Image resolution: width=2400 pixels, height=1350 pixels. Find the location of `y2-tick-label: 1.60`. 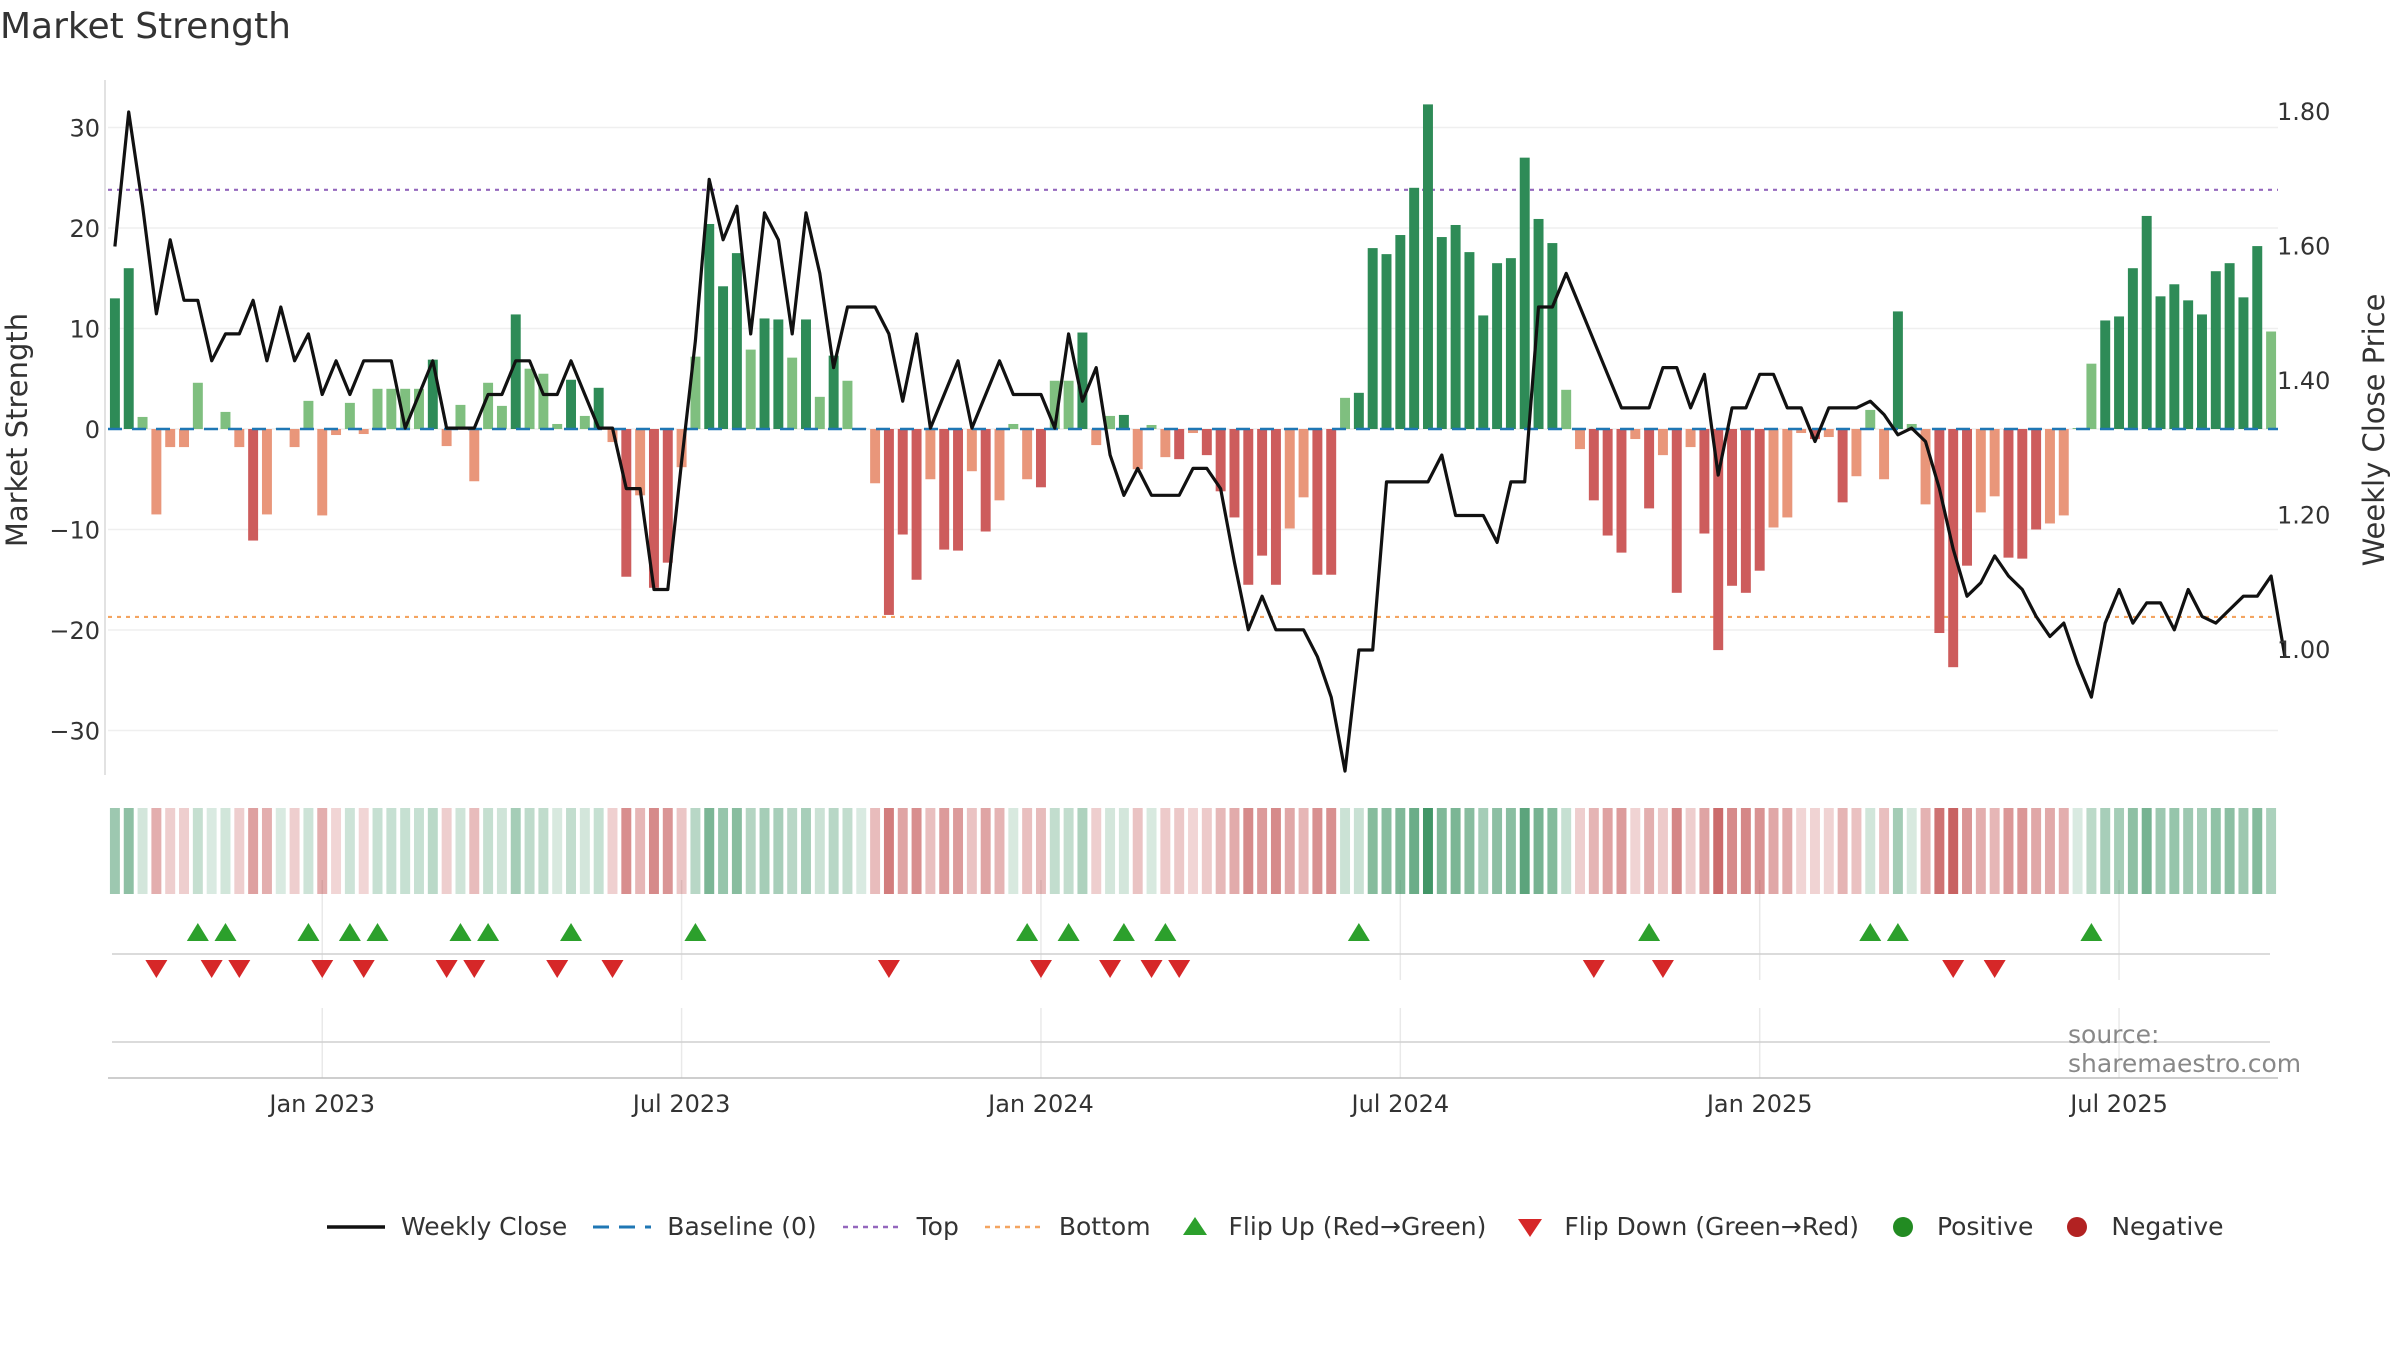

y2-tick-label: 1.60 is located at coordinates (2303, 247).